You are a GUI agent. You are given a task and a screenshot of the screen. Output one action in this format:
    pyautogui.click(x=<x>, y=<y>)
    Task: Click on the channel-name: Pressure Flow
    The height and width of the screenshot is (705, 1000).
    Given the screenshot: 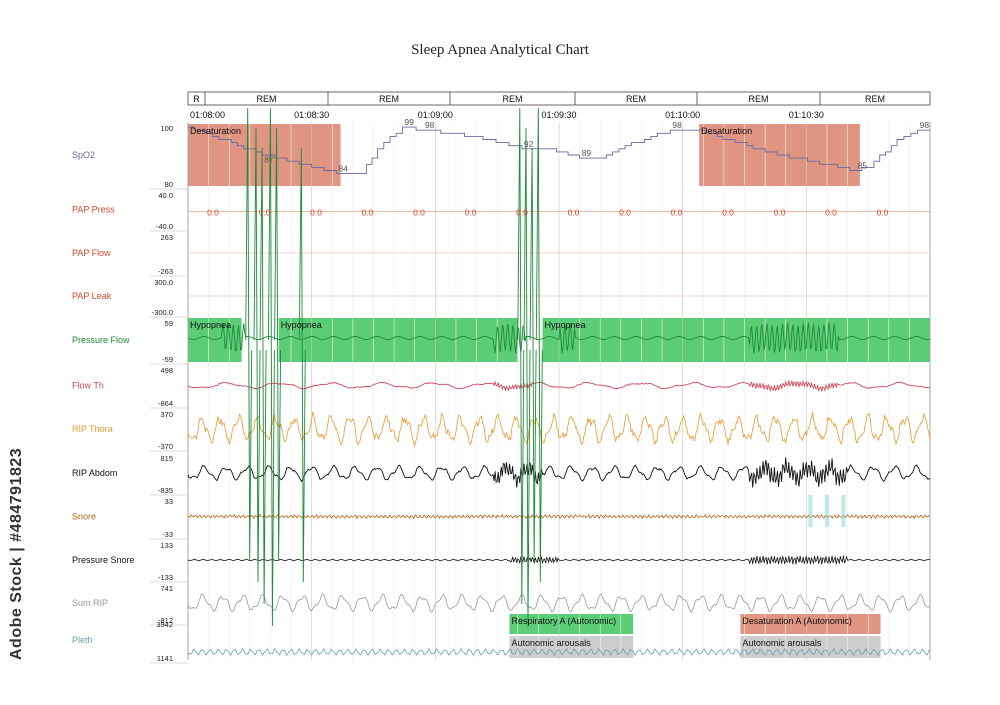 What is the action you would take?
    pyautogui.click(x=101, y=340)
    